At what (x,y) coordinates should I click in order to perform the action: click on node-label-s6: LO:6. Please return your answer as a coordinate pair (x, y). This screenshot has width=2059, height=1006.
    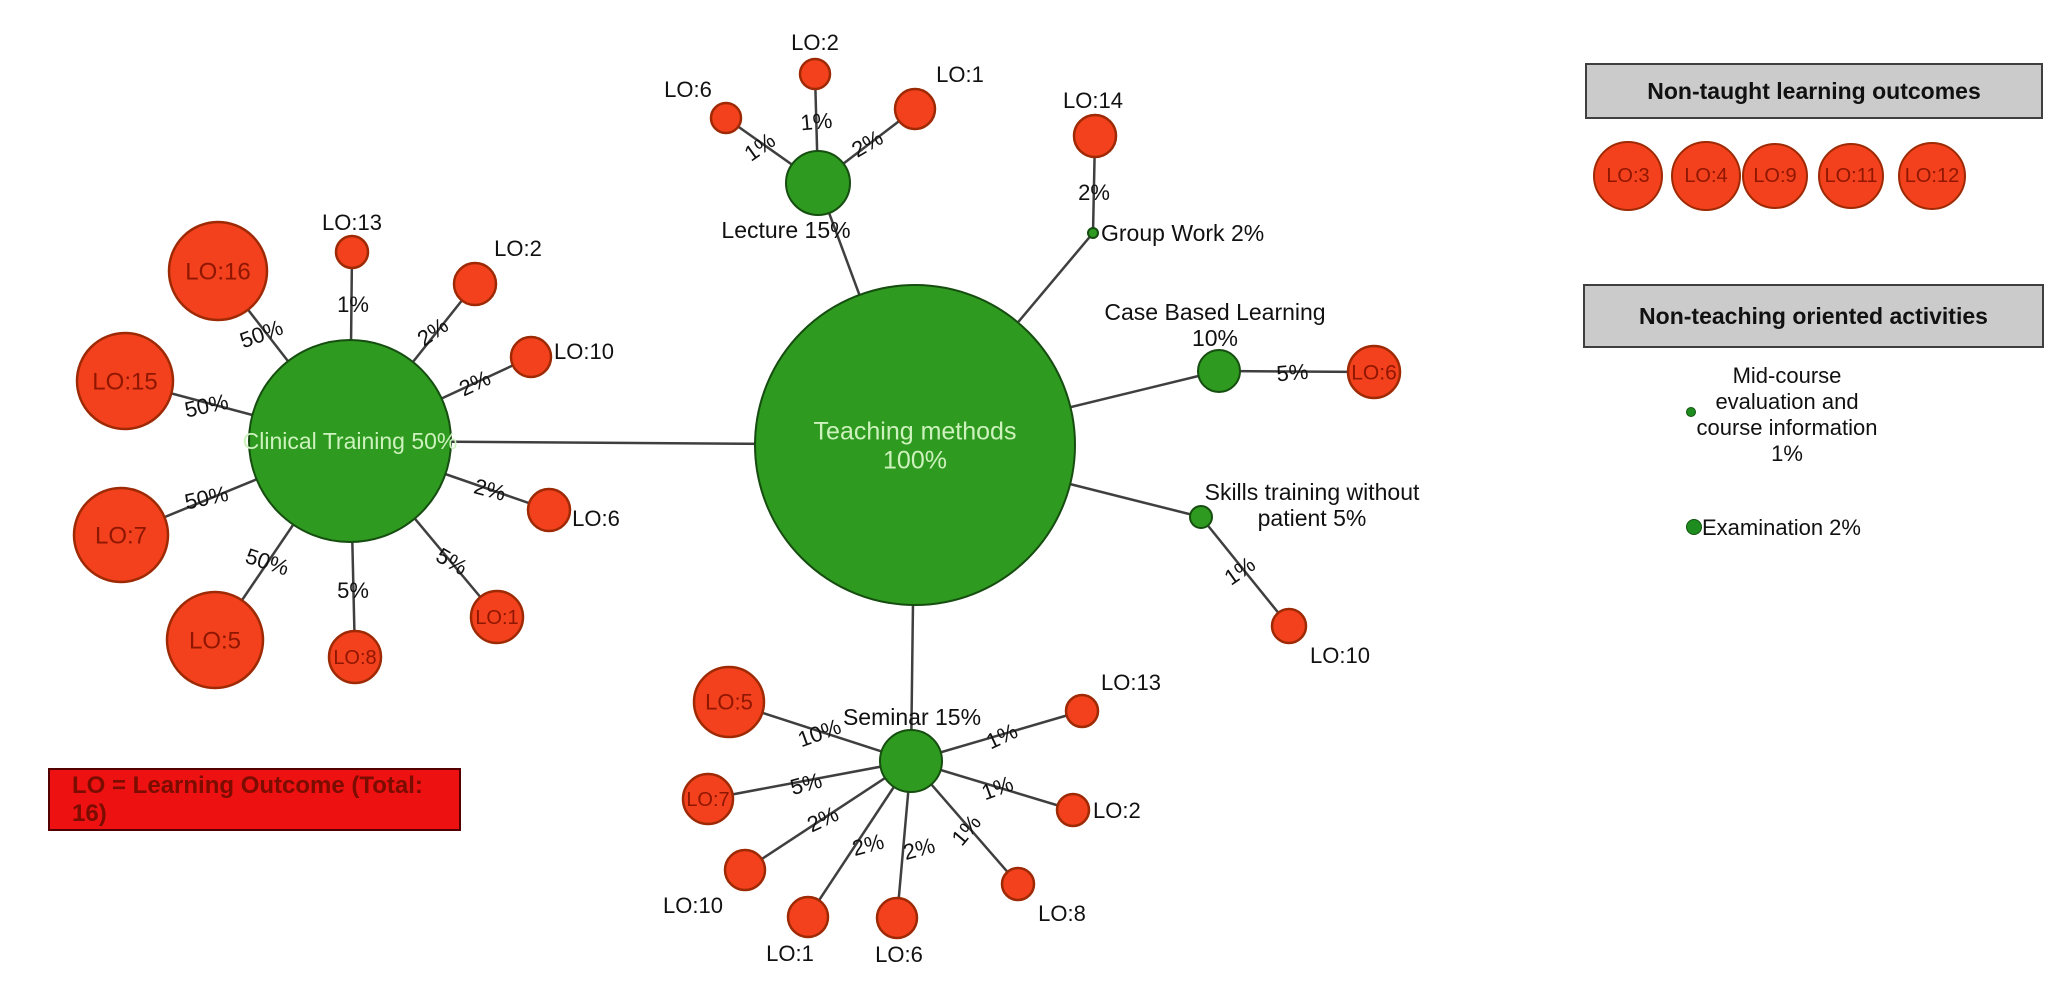
    Looking at the image, I should click on (899, 954).